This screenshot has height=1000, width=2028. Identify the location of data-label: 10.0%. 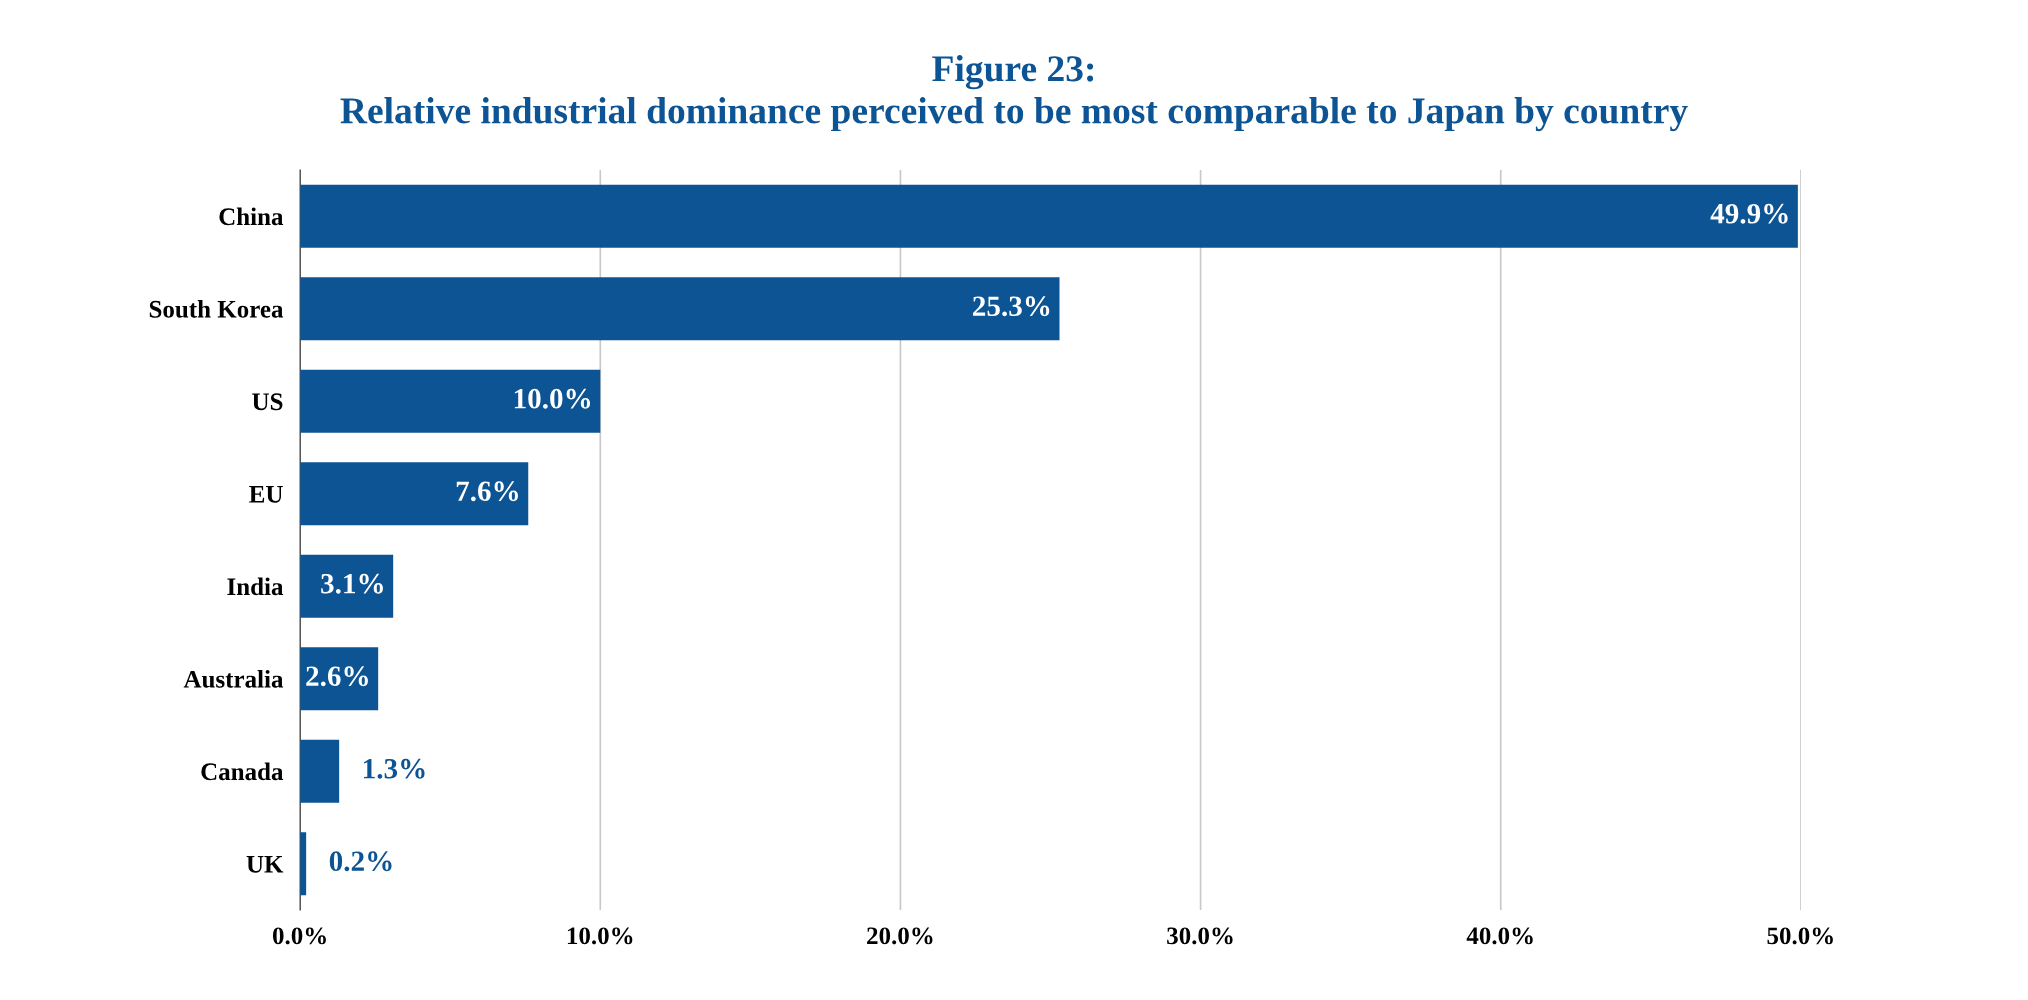
(552, 398).